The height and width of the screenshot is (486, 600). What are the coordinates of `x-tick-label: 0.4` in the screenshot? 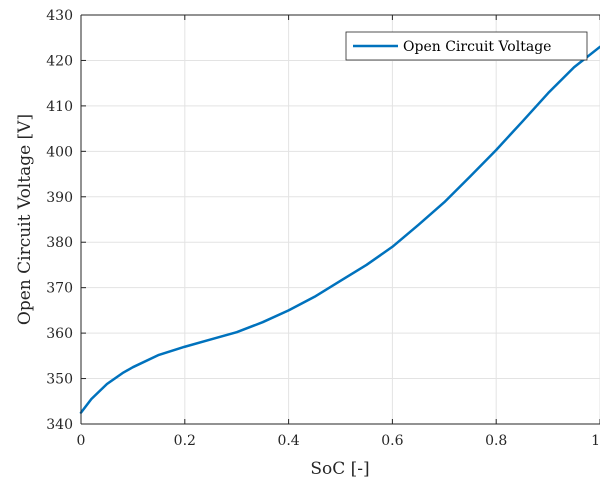 It's located at (288, 441).